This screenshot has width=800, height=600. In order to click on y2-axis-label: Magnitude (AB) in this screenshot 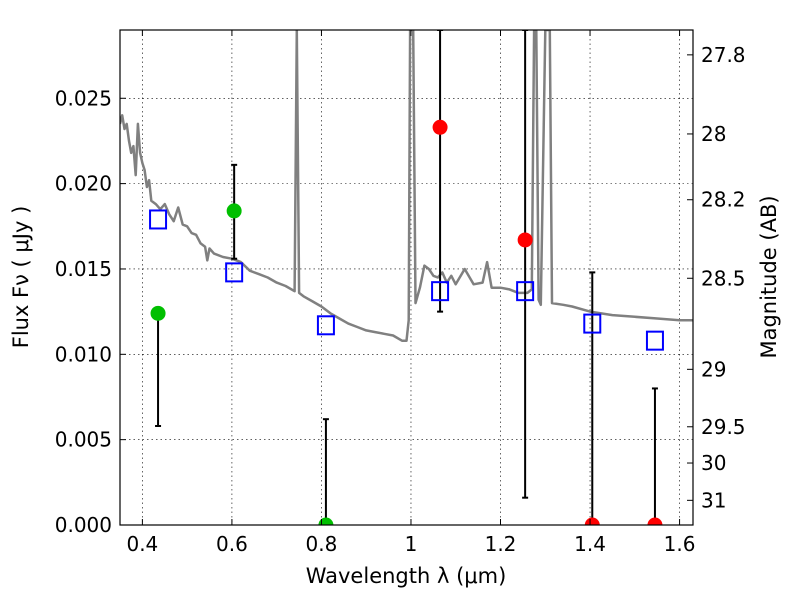, I will do `click(769, 276)`.